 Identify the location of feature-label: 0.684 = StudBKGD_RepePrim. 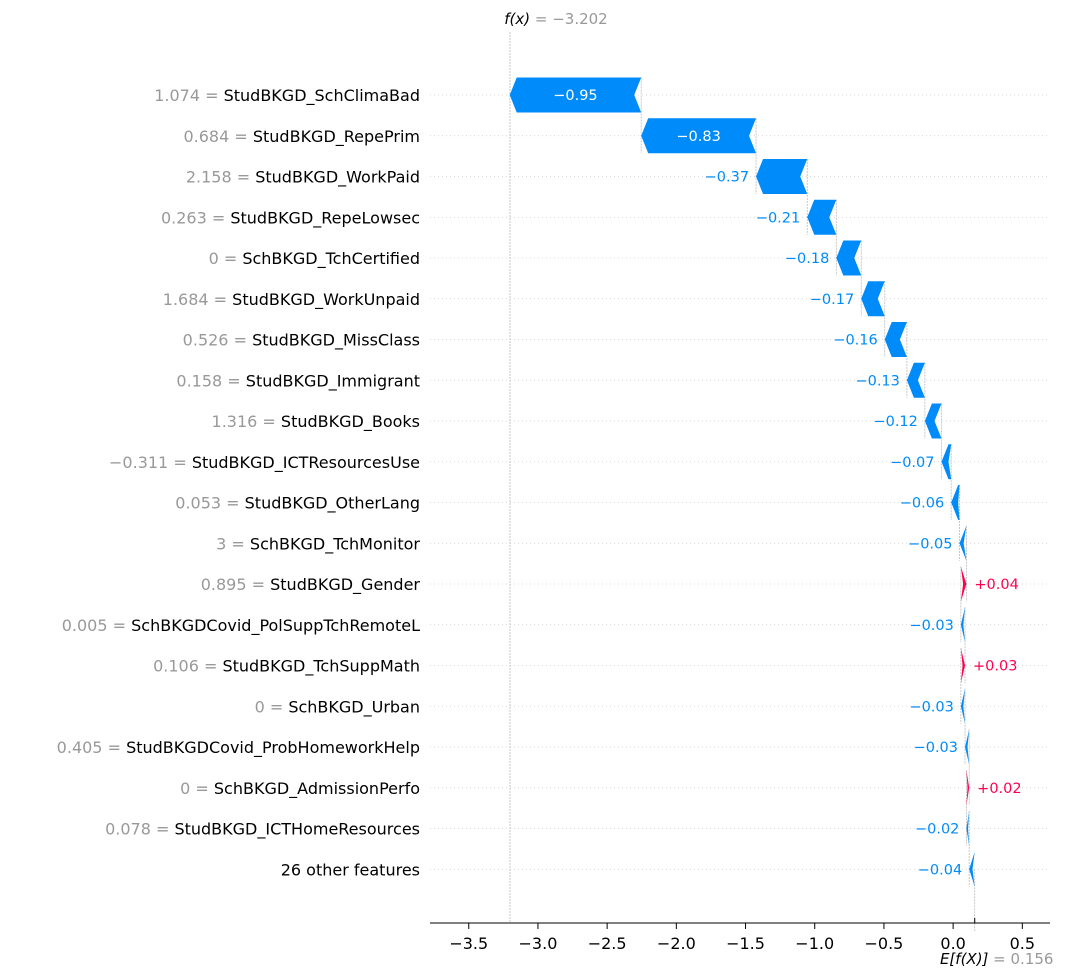
(301, 137).